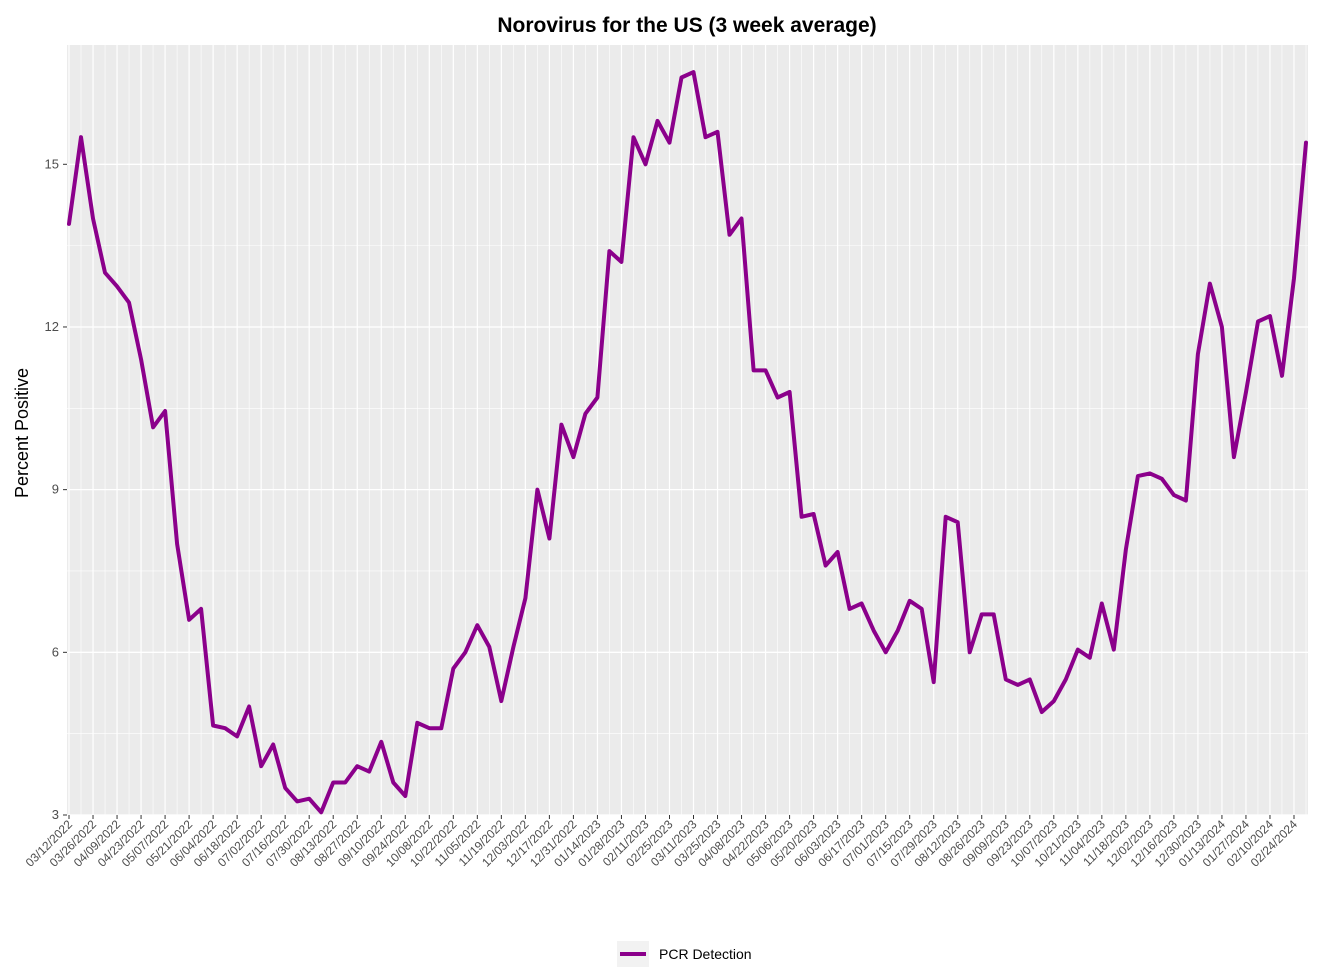  What do you see at coordinates (55, 651) in the screenshot?
I see `y-tick-label: 6` at bounding box center [55, 651].